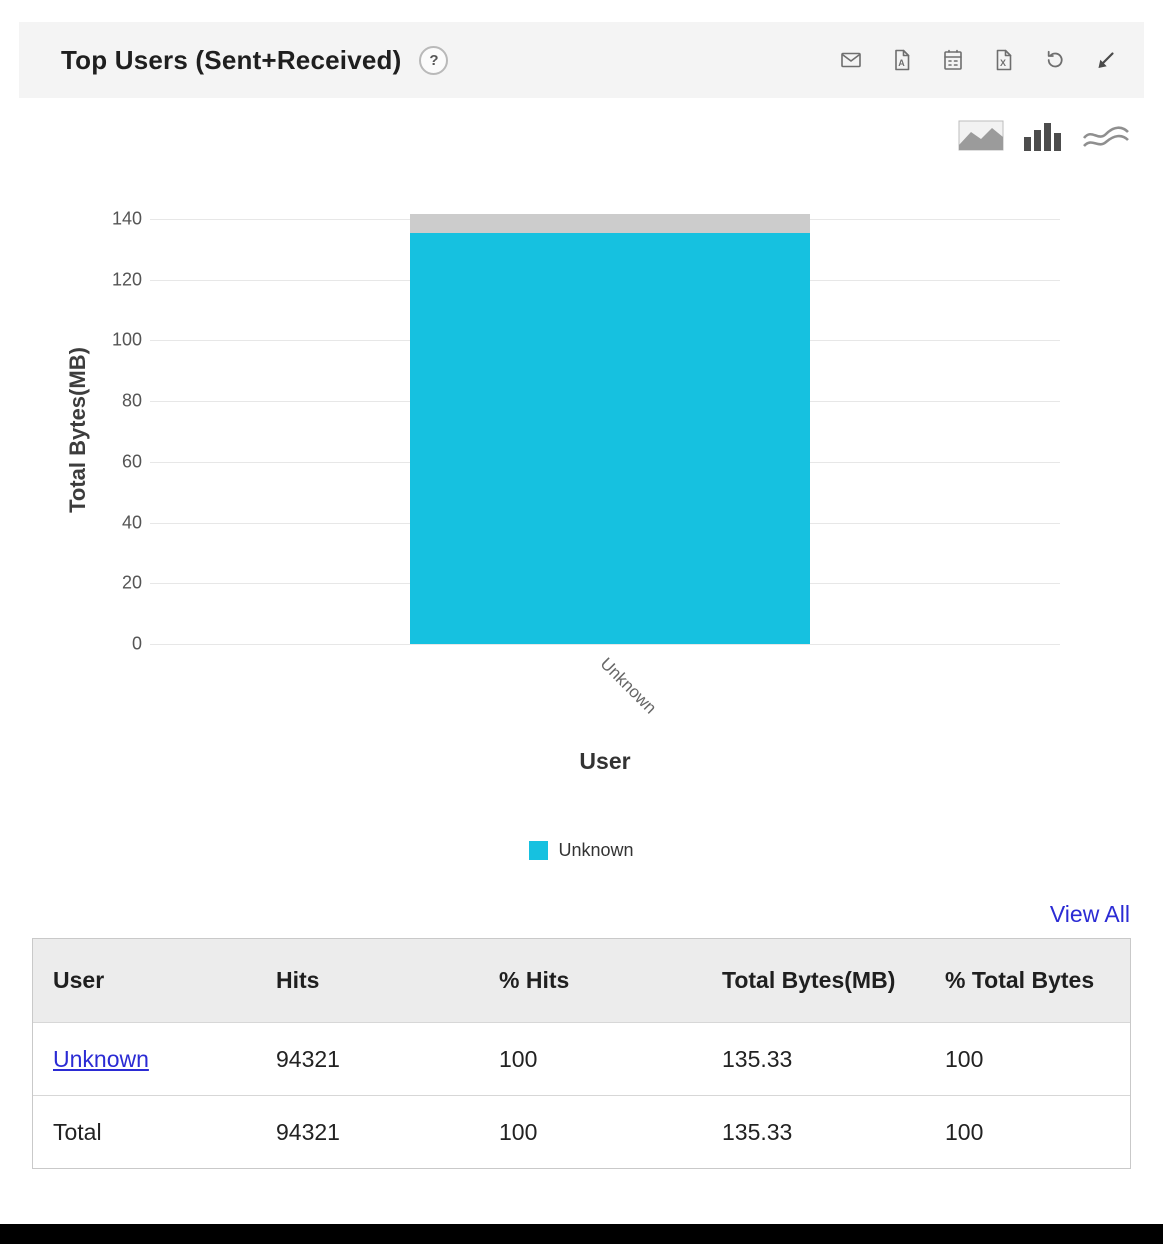  Describe the element at coordinates (131, 400) in the screenshot. I see `y-tick-label: 80` at that location.